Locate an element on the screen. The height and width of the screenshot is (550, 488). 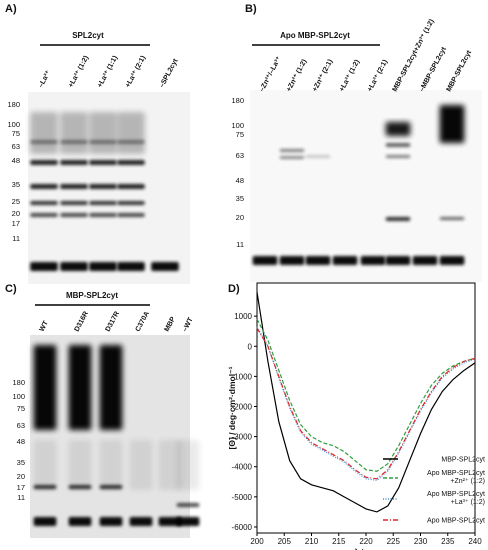
panel-header: MBP-SPL2cyt is located at coordinates (92, 295).